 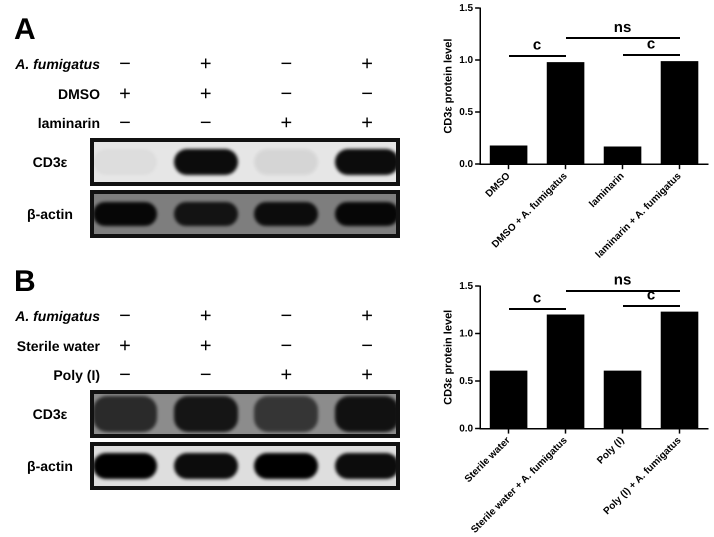 I want to click on text: A, so click(x=25, y=29).